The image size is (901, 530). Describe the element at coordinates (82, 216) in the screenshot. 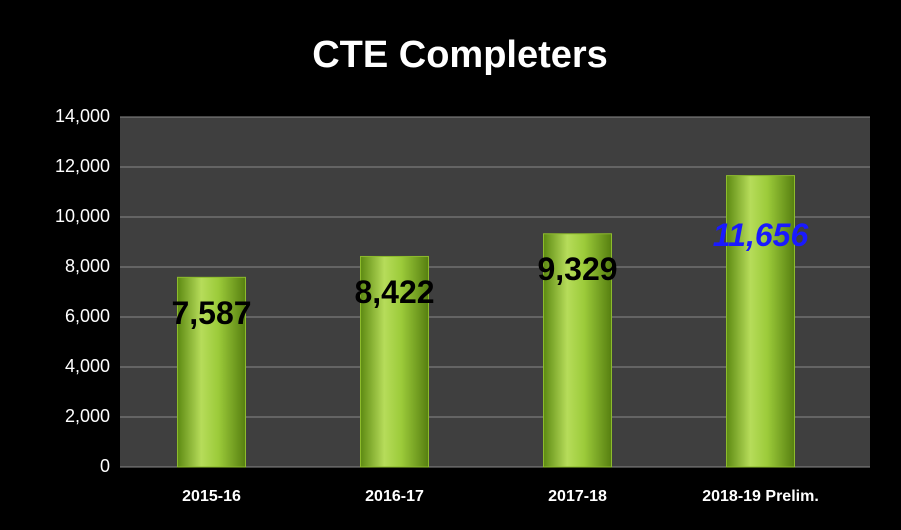

I see `y-tick-label: 10,000` at that location.